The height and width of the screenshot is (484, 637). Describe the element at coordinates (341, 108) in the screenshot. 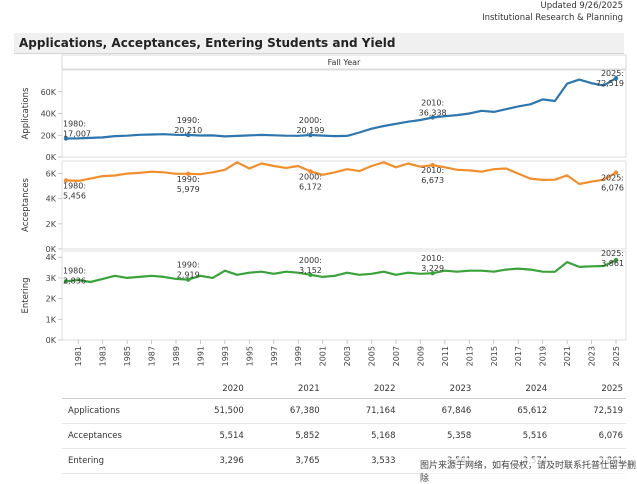

I see `series-line-applications` at that location.